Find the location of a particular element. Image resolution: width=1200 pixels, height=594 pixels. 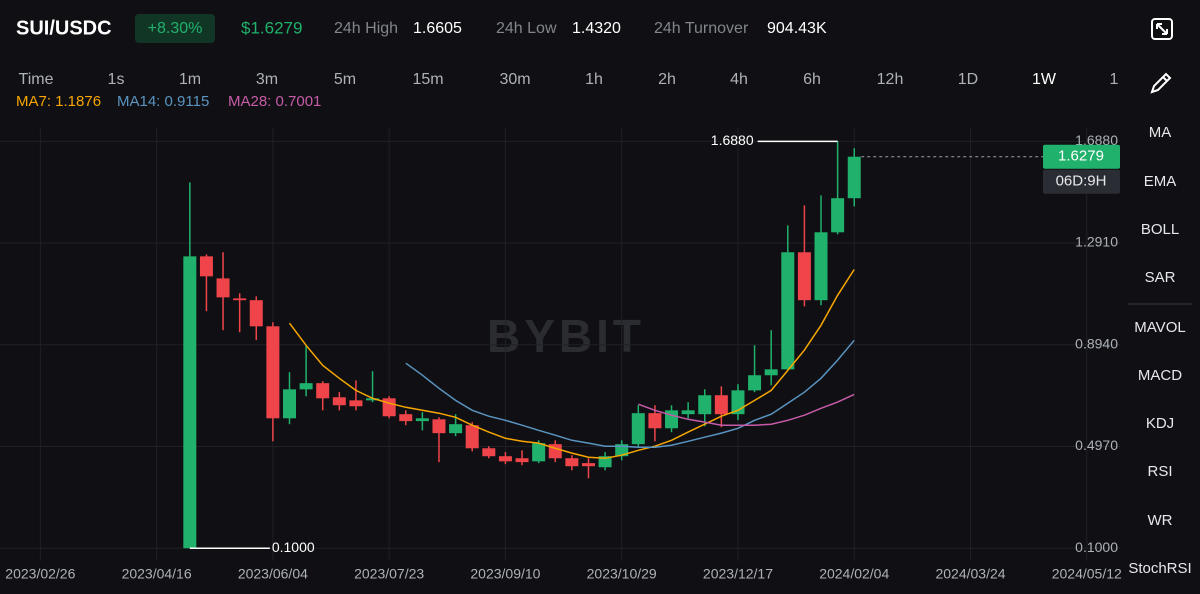

timeframe: 6h is located at coordinates (812, 79).